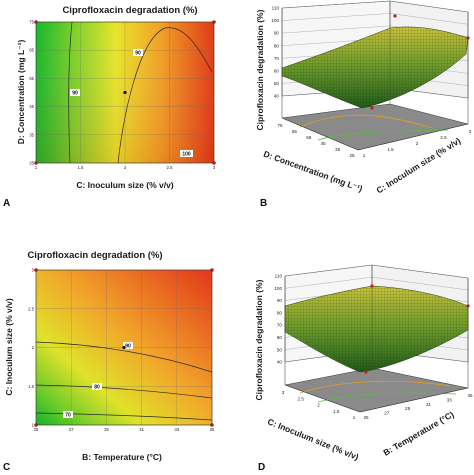 The image size is (474, 475). Describe the element at coordinates (31, 78) in the screenshot. I see `panel-a-y-tick-3: 55` at that location.